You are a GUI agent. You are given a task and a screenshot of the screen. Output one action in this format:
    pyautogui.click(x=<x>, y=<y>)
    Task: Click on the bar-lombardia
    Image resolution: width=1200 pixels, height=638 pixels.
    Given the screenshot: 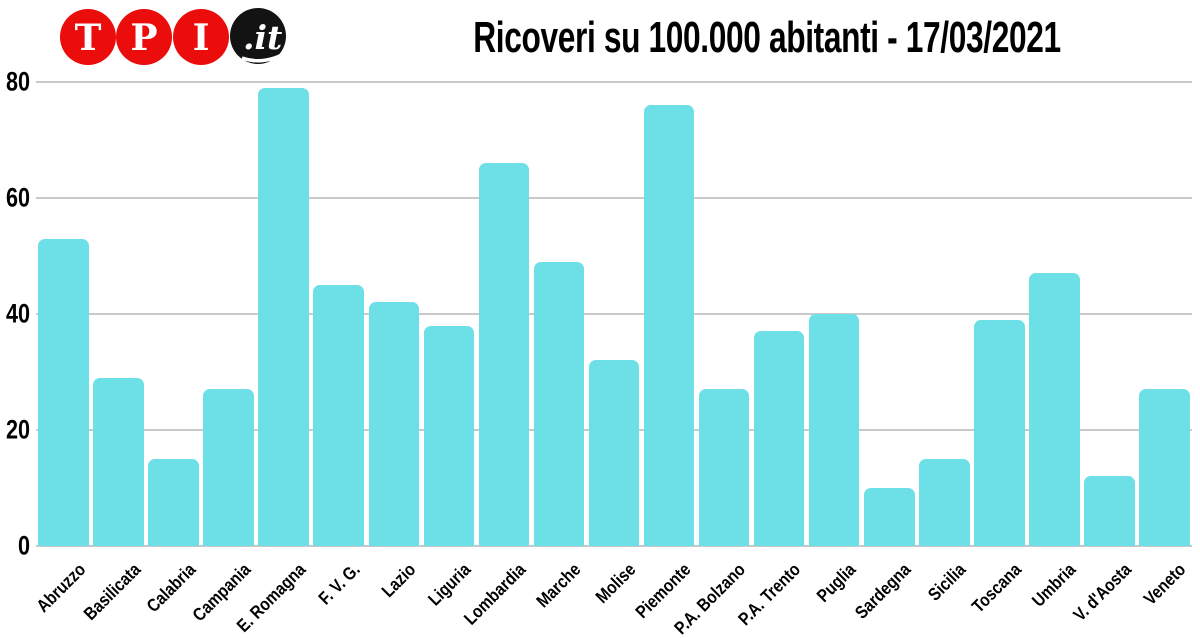 What is the action you would take?
    pyautogui.click(x=504, y=354)
    